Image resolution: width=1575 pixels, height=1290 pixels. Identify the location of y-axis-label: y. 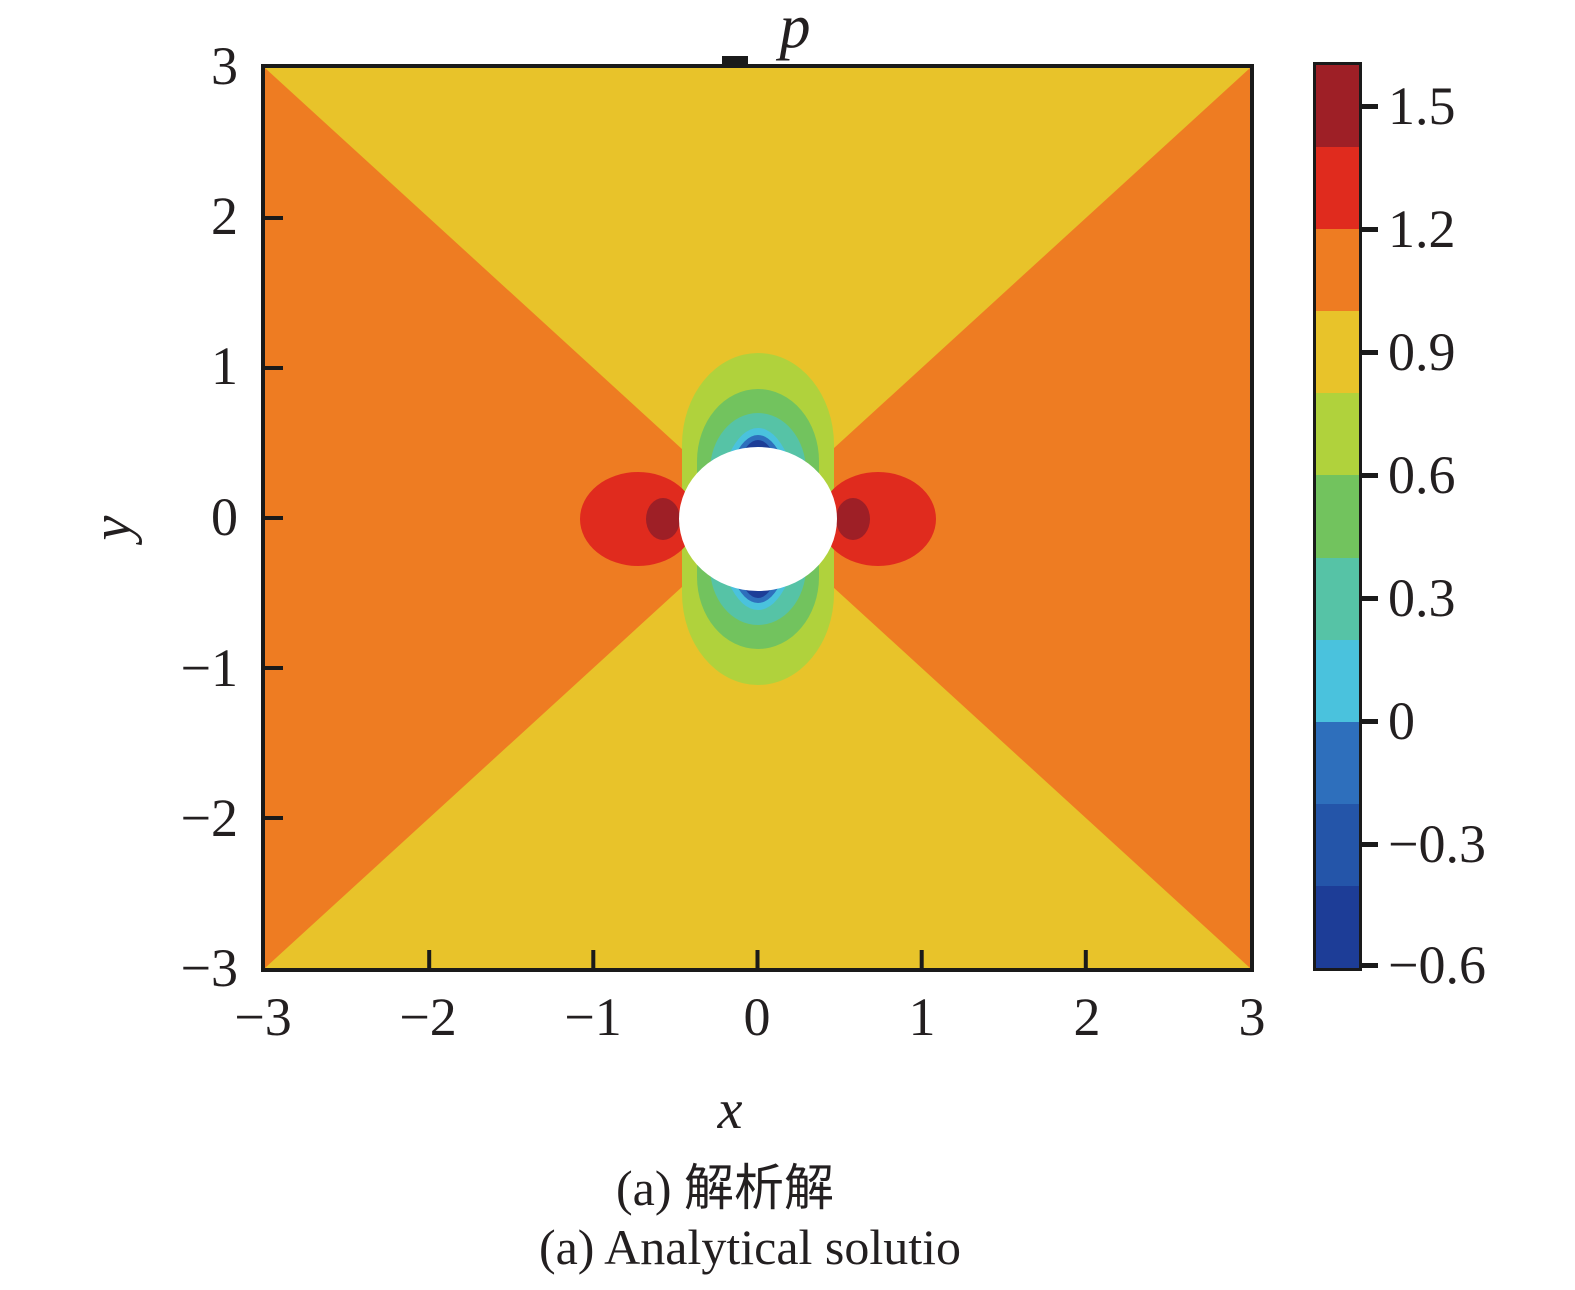
(112, 528).